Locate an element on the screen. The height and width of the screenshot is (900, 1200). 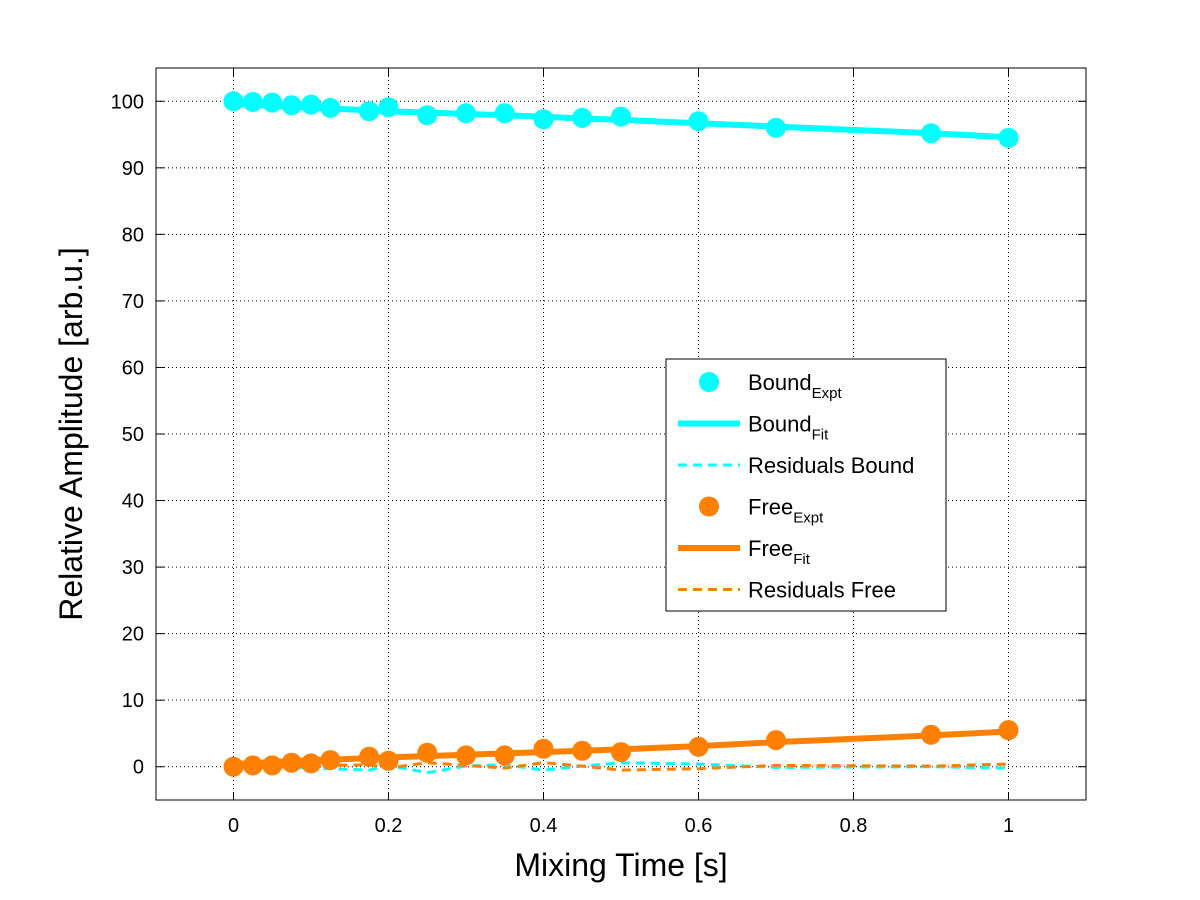
x-tick-label: 0.4 is located at coordinates (544, 826).